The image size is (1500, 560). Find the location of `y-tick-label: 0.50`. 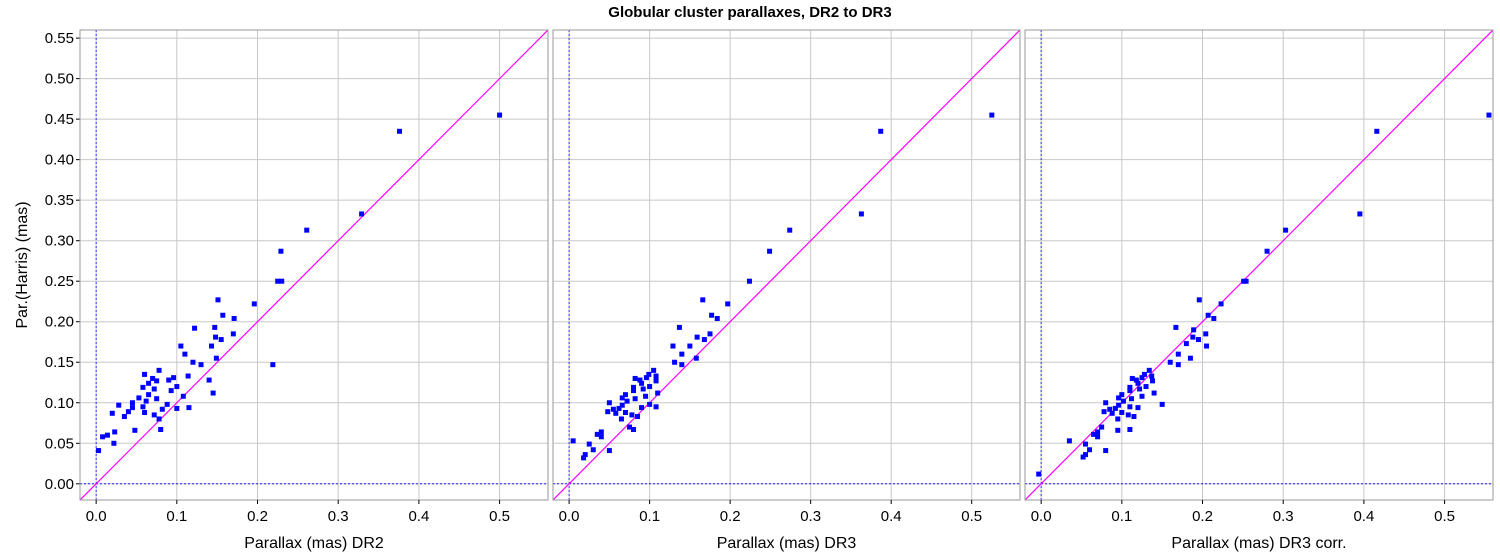

y-tick-label: 0.50 is located at coordinates (59, 79).